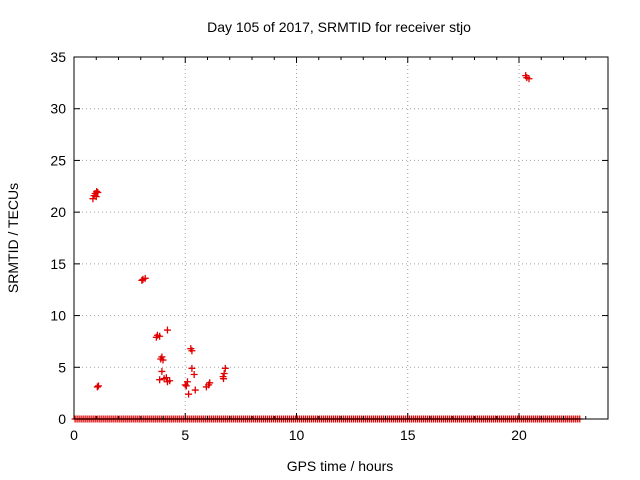 The image size is (640, 480). I want to click on x-tick-label: 0, so click(74, 435).